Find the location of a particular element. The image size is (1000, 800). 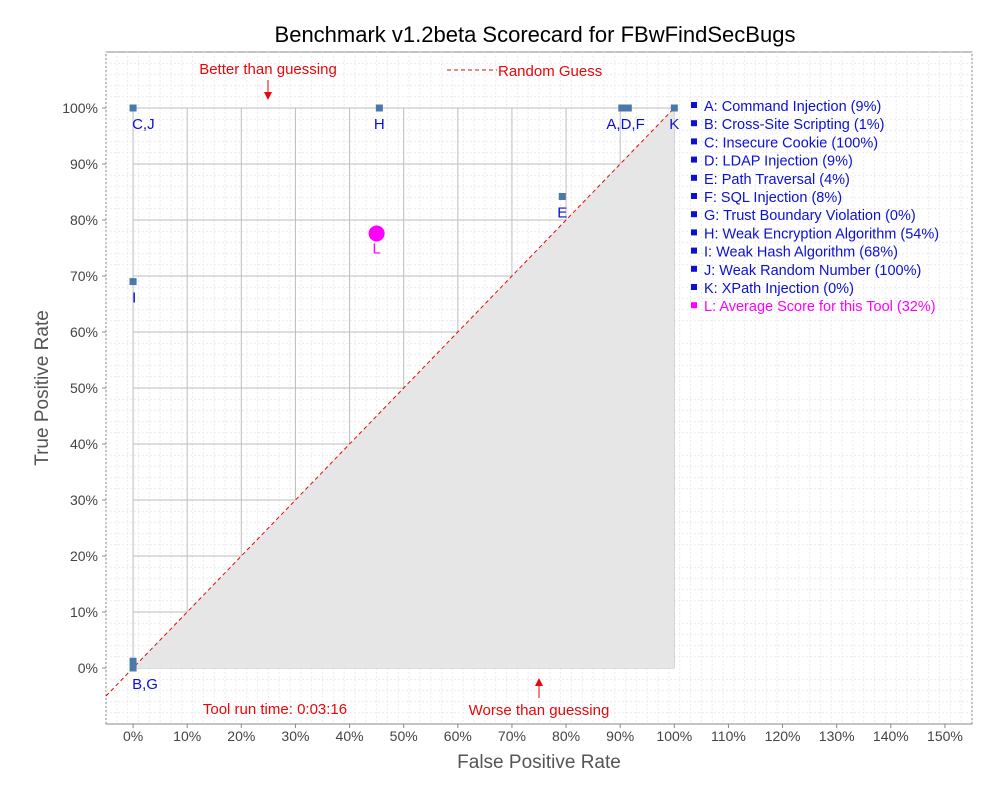

point-label: A,D,F is located at coordinates (625, 124).